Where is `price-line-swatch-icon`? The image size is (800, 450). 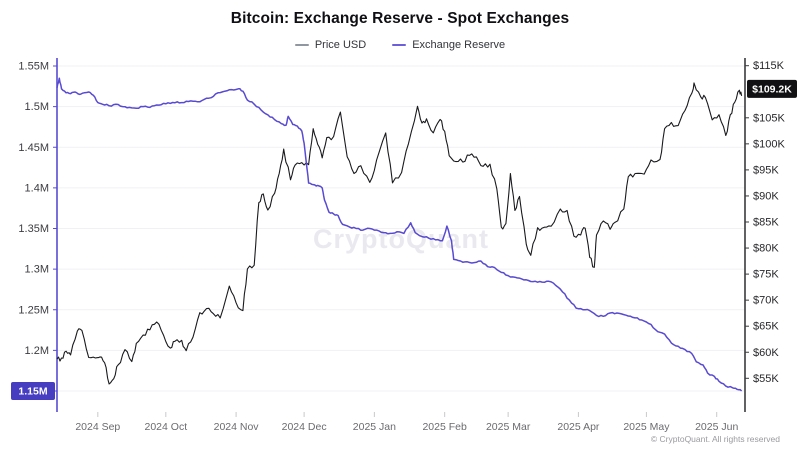
price-line-swatch-icon is located at coordinates (301, 45).